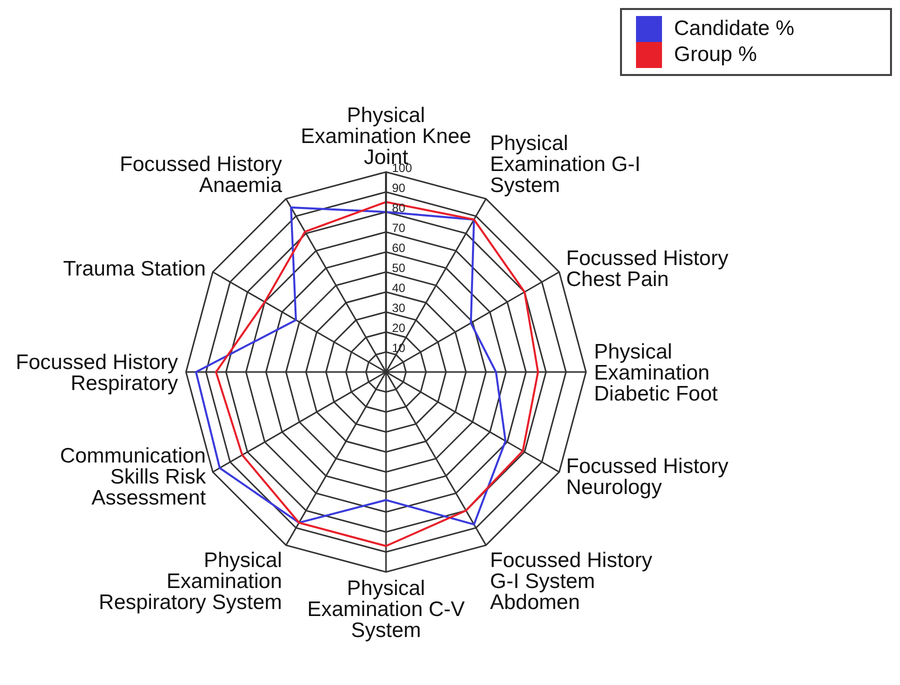 Image resolution: width=900 pixels, height=685 pixels. I want to click on spoke-label: Physical Examination G-I System, so click(565, 164).